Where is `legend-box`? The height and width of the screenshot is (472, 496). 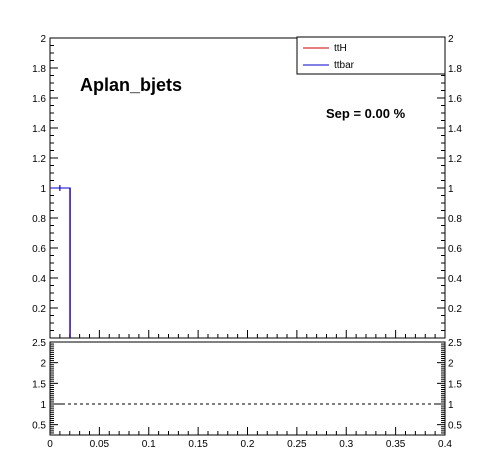 legend-box is located at coordinates (371, 55).